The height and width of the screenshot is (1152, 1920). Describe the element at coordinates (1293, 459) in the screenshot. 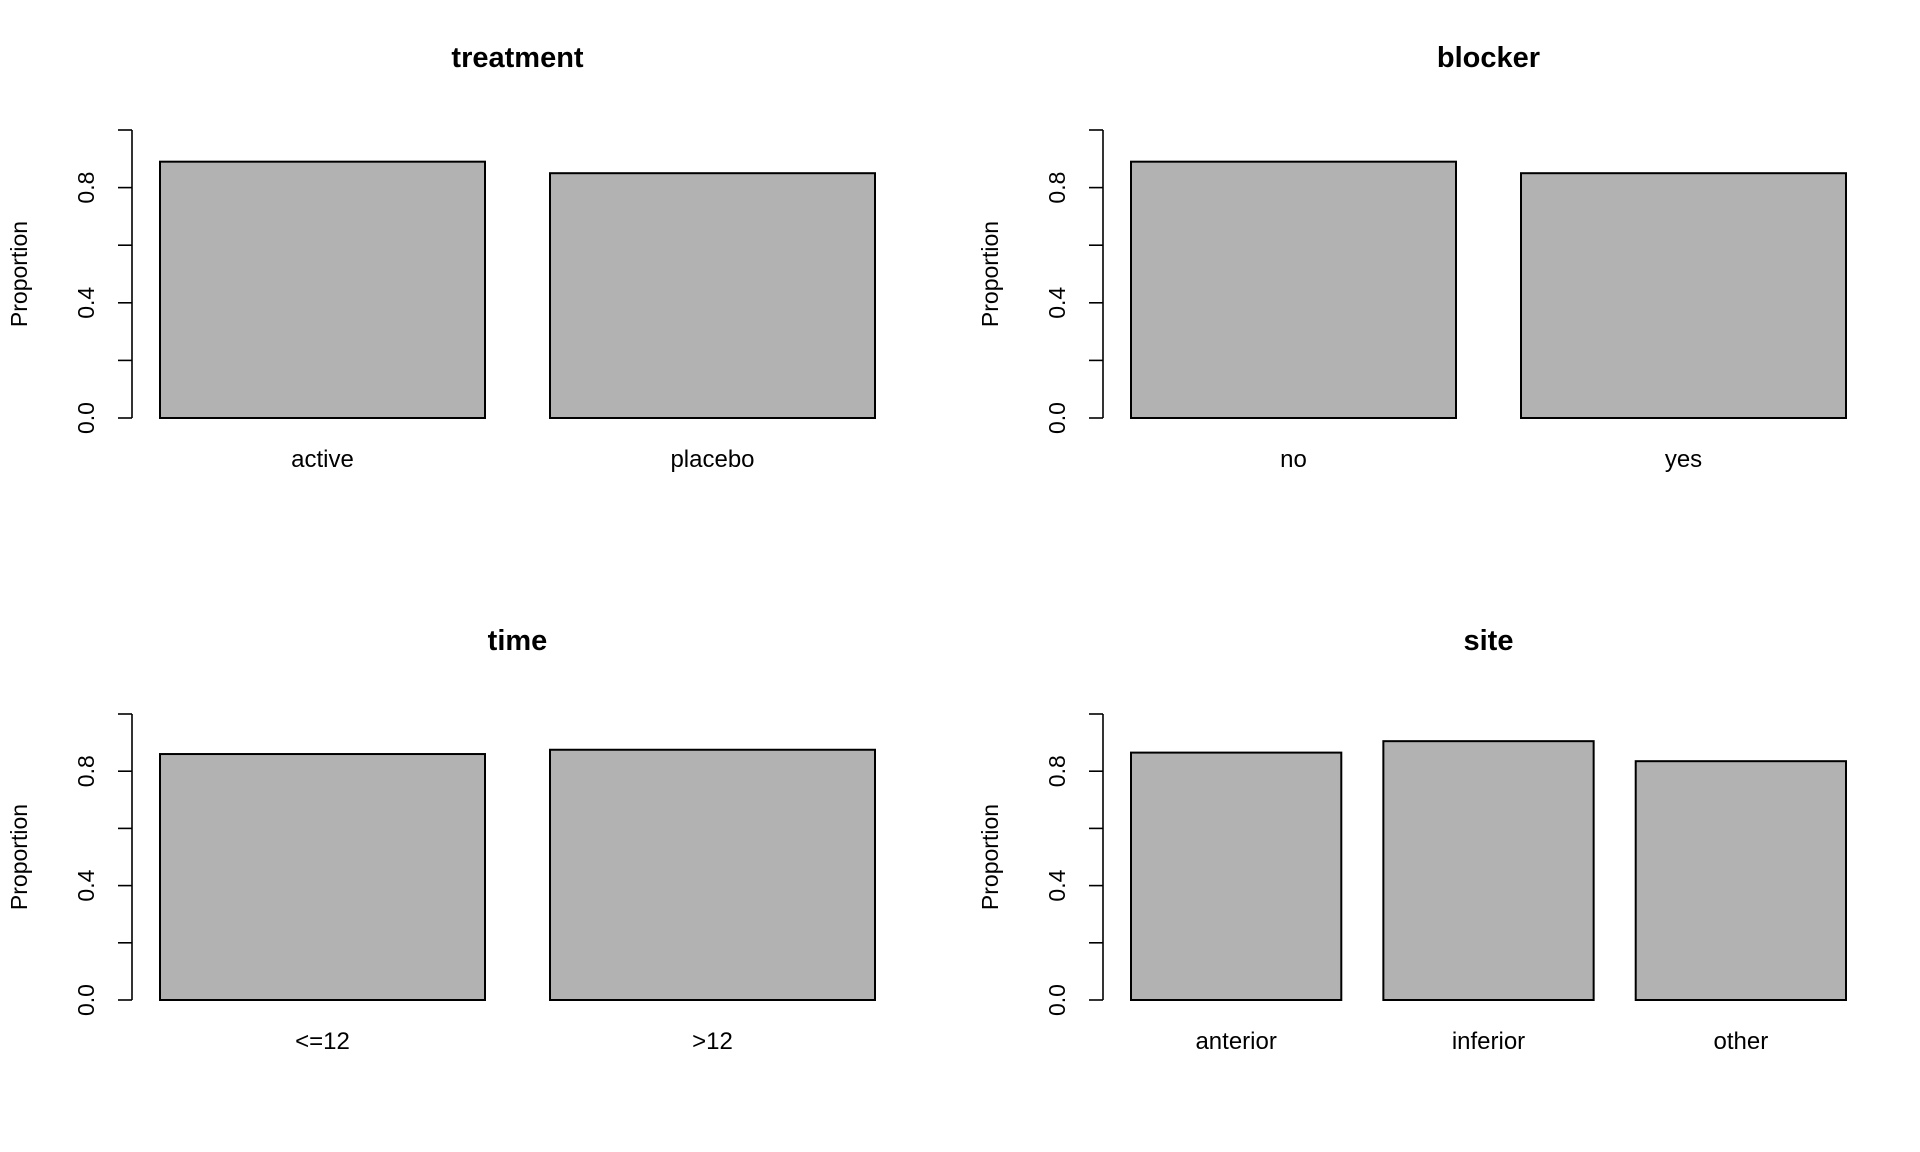

I see `category-label: no` at that location.